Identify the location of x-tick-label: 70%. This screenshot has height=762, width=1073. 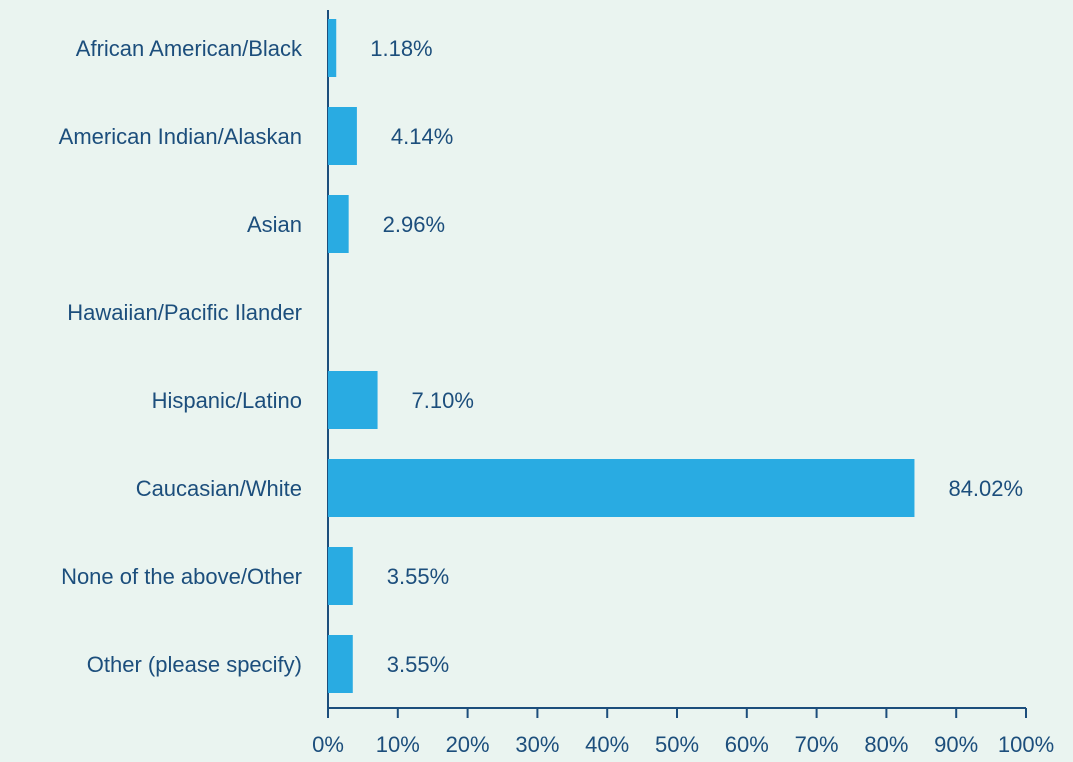
(817, 744).